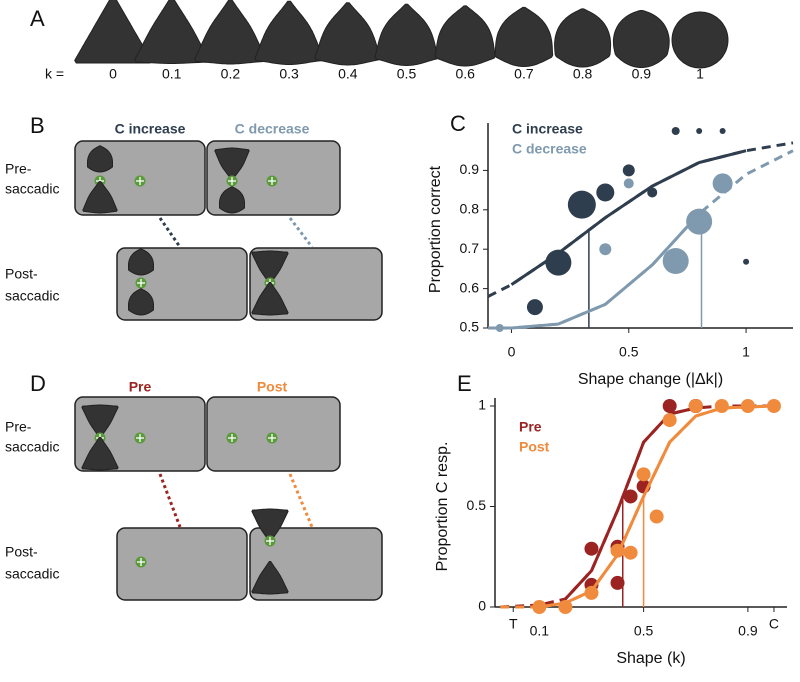 This screenshot has height=682, width=800. I want to click on column-label: Post, so click(272, 387).